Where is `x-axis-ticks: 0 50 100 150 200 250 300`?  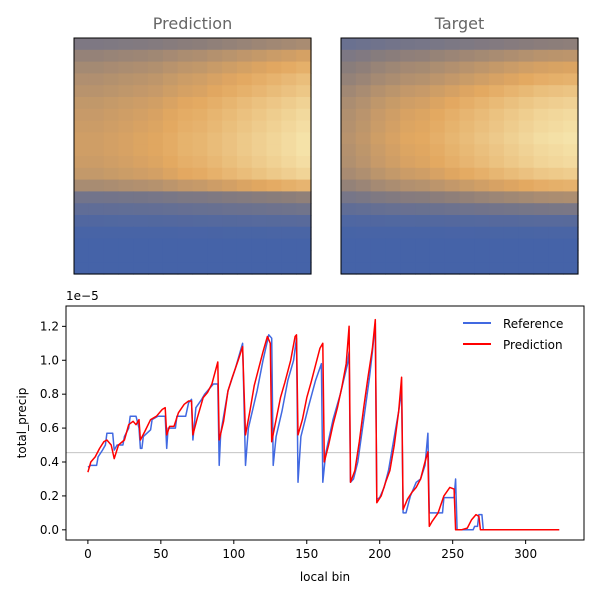 x-axis-ticks: 0 50 100 150 200 250 300 is located at coordinates (310, 550).